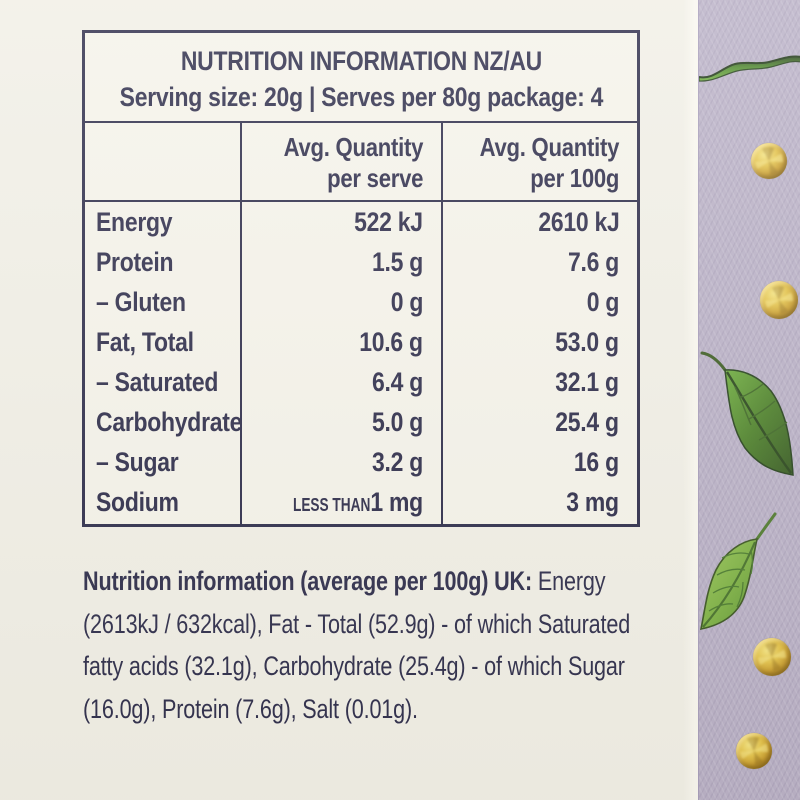 This screenshot has height=800, width=800. I want to click on serve-value: LESS THAN 1 mg, so click(340, 504).